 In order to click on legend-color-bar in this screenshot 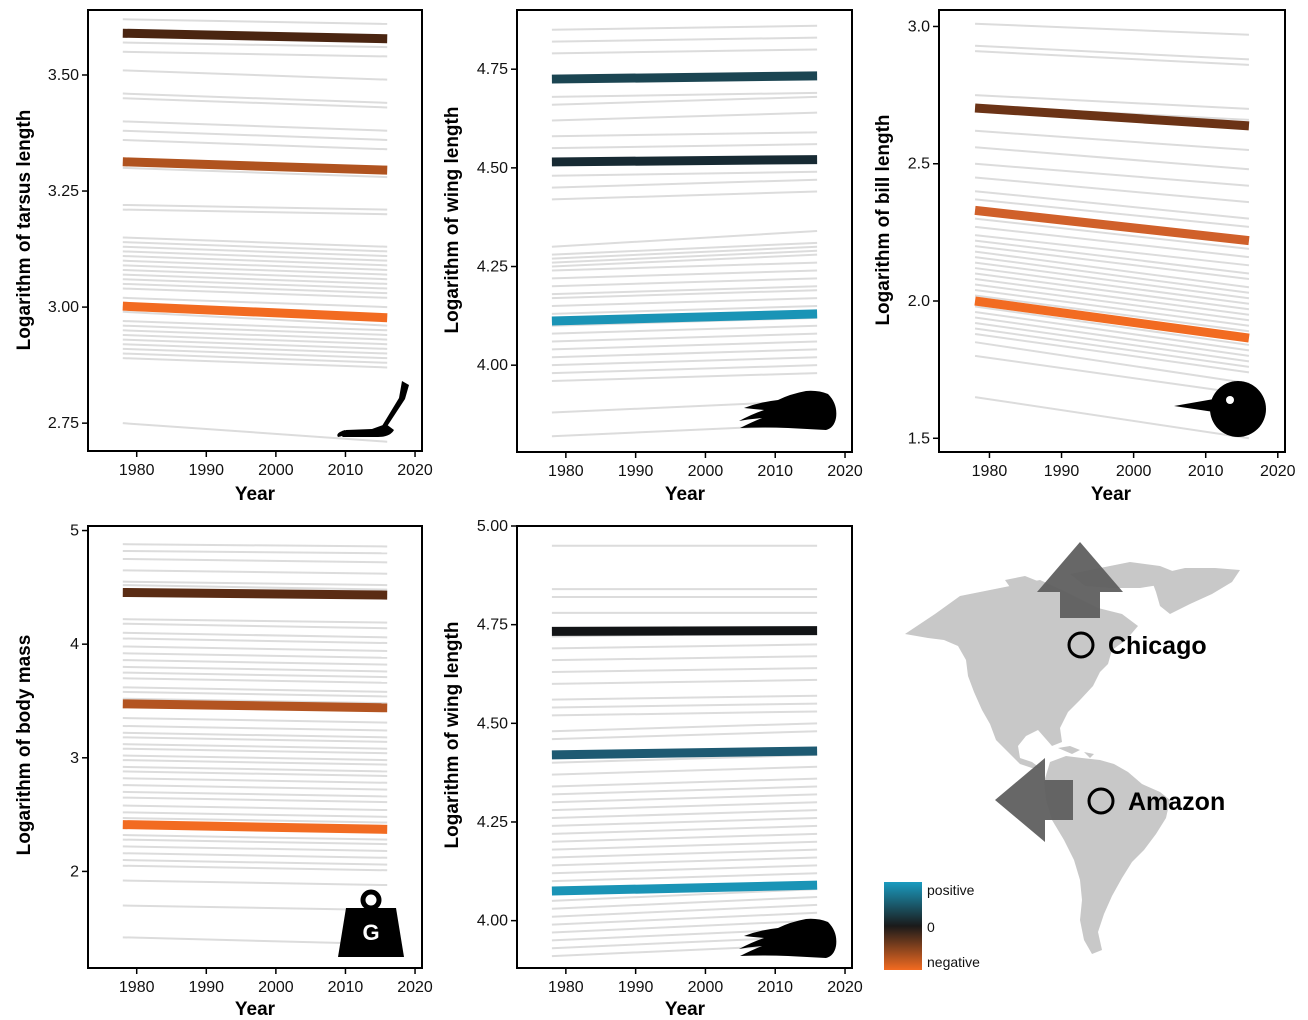, I will do `click(903, 926)`.